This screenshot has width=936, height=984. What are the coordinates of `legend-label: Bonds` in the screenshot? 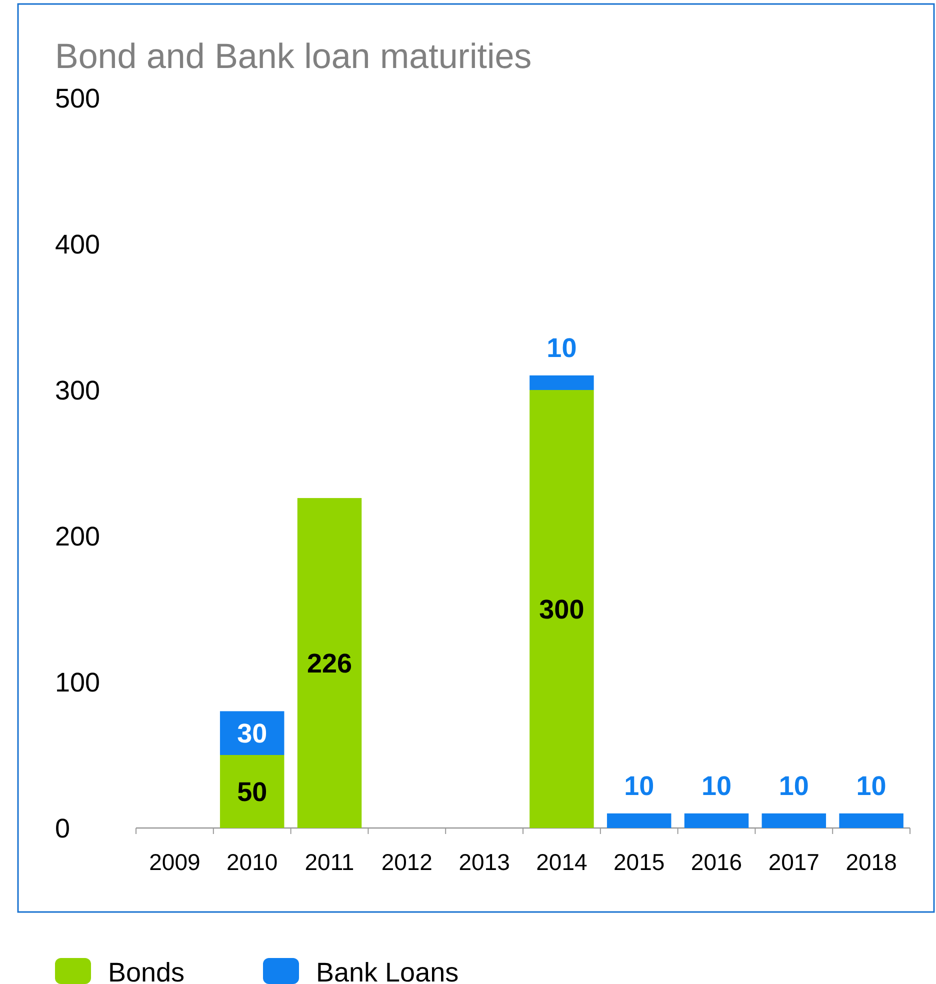 It's located at (146, 970).